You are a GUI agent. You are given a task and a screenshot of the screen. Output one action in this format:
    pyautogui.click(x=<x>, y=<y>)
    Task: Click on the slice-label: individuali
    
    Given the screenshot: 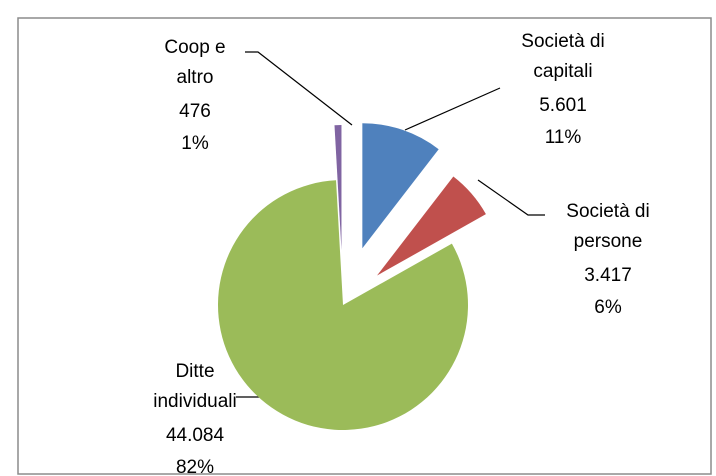 What is the action you would take?
    pyautogui.click(x=194, y=401)
    